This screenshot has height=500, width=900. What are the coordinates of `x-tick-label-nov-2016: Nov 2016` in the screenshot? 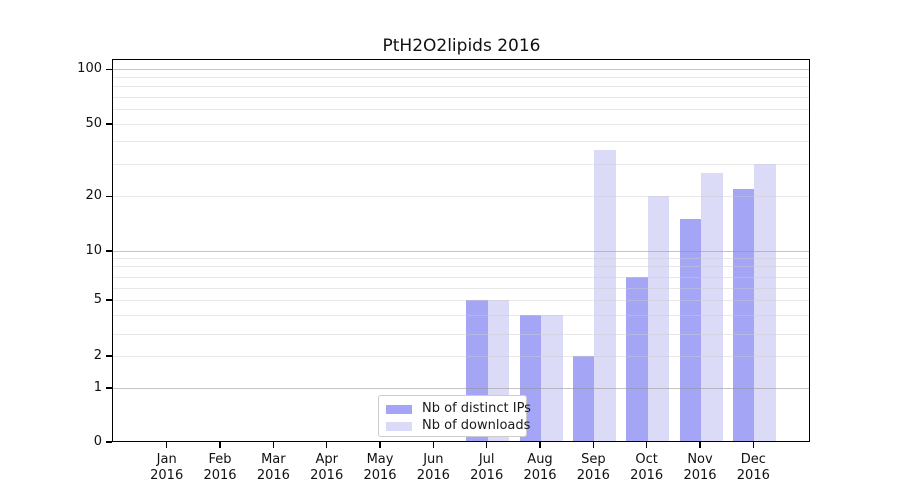 It's located at (700, 467).